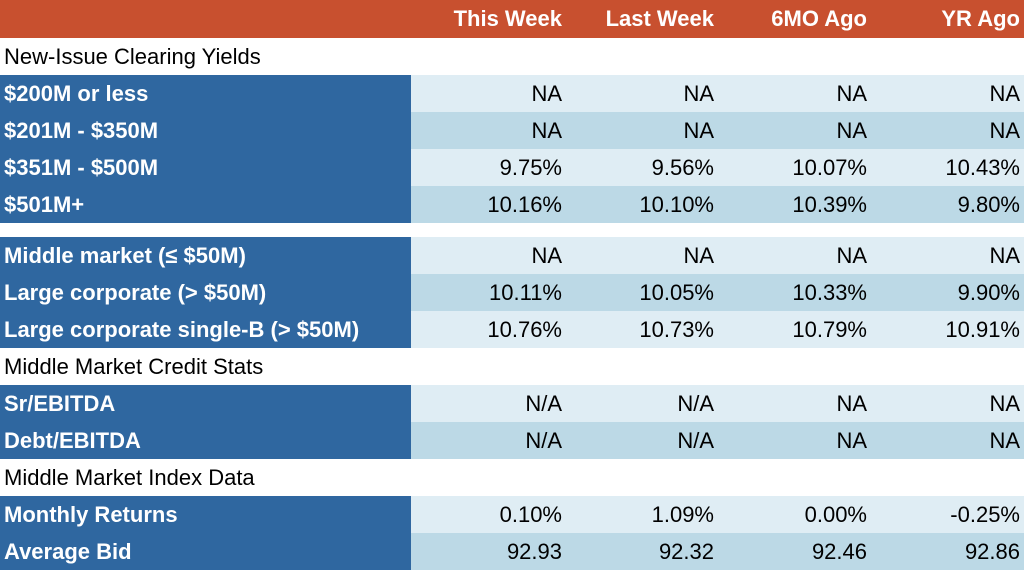 The height and width of the screenshot is (572, 1024). Describe the element at coordinates (512, 230) in the screenshot. I see `row-spacer` at that location.